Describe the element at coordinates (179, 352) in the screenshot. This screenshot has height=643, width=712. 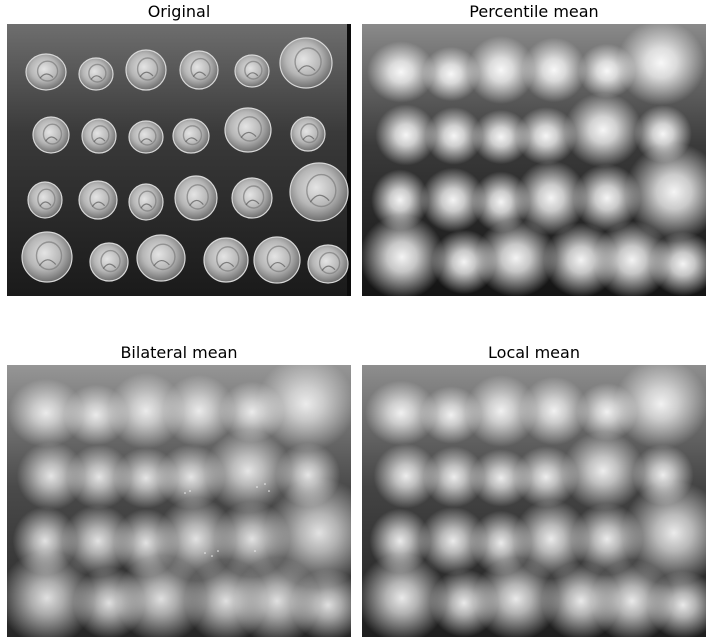
I see `panel-title: Bilateral mean` at that location.